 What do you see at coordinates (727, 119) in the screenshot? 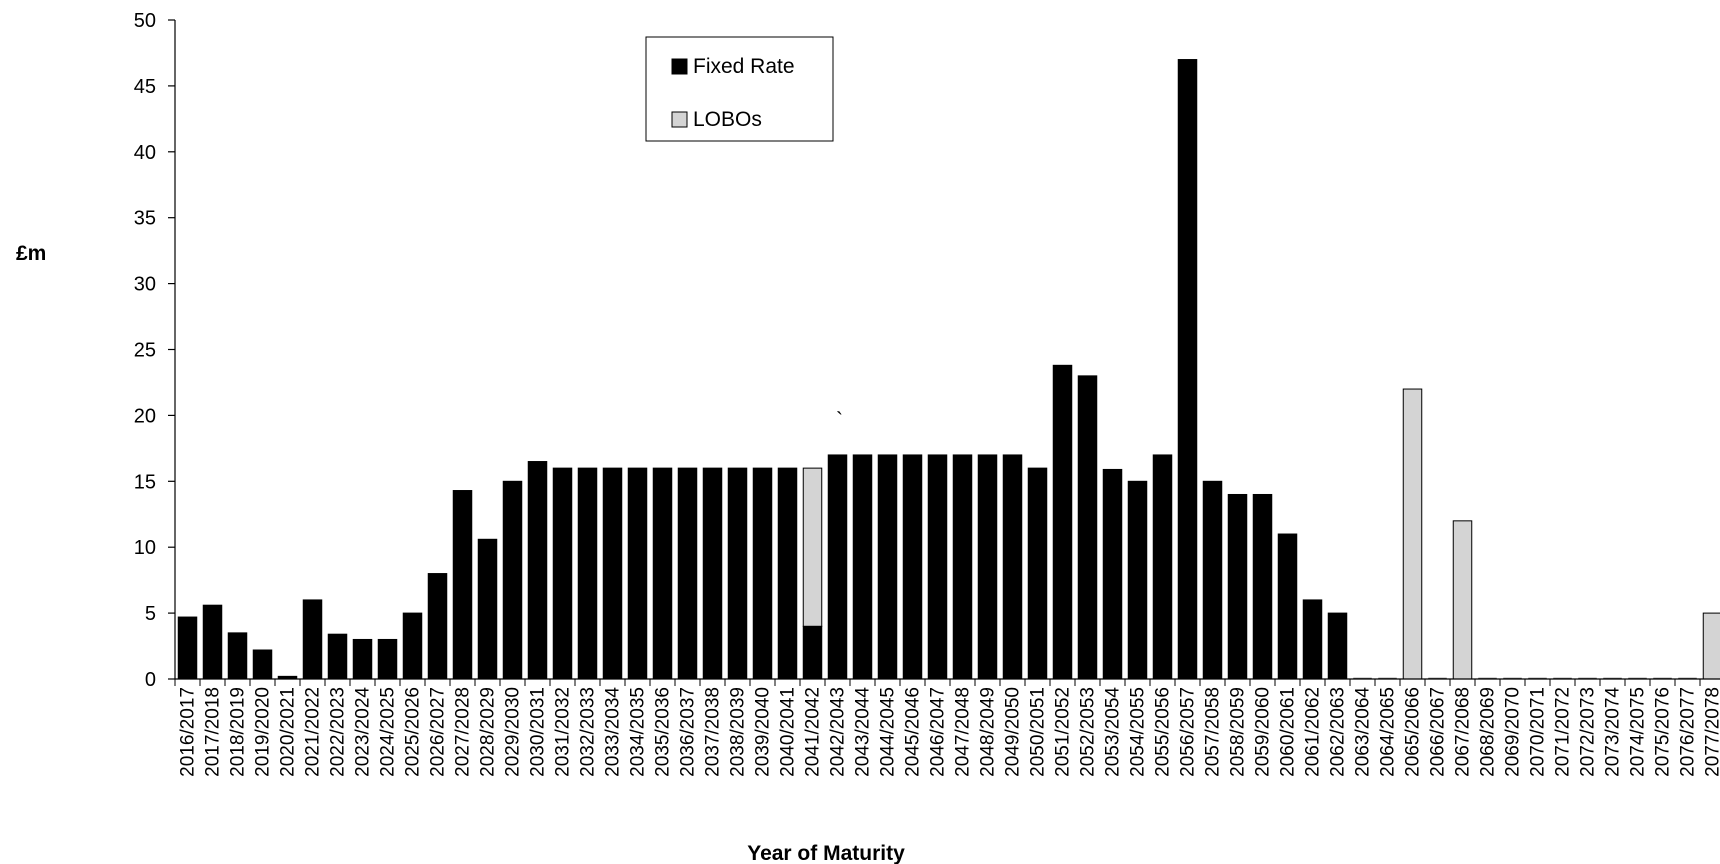
I see `legend-label-lobos: LOBOs` at bounding box center [727, 119].